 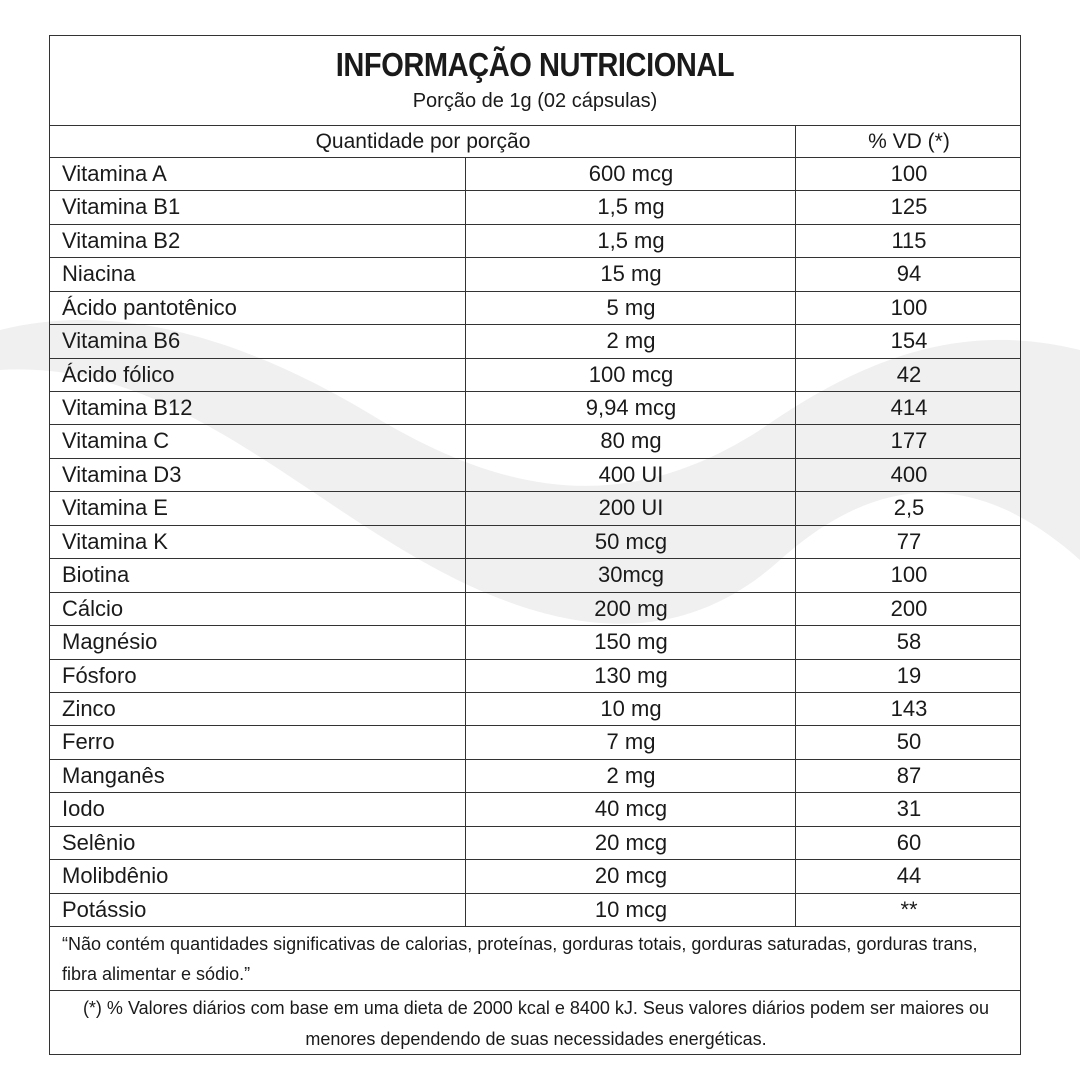 I want to click on amount: 9,94 mcg, so click(x=631, y=408).